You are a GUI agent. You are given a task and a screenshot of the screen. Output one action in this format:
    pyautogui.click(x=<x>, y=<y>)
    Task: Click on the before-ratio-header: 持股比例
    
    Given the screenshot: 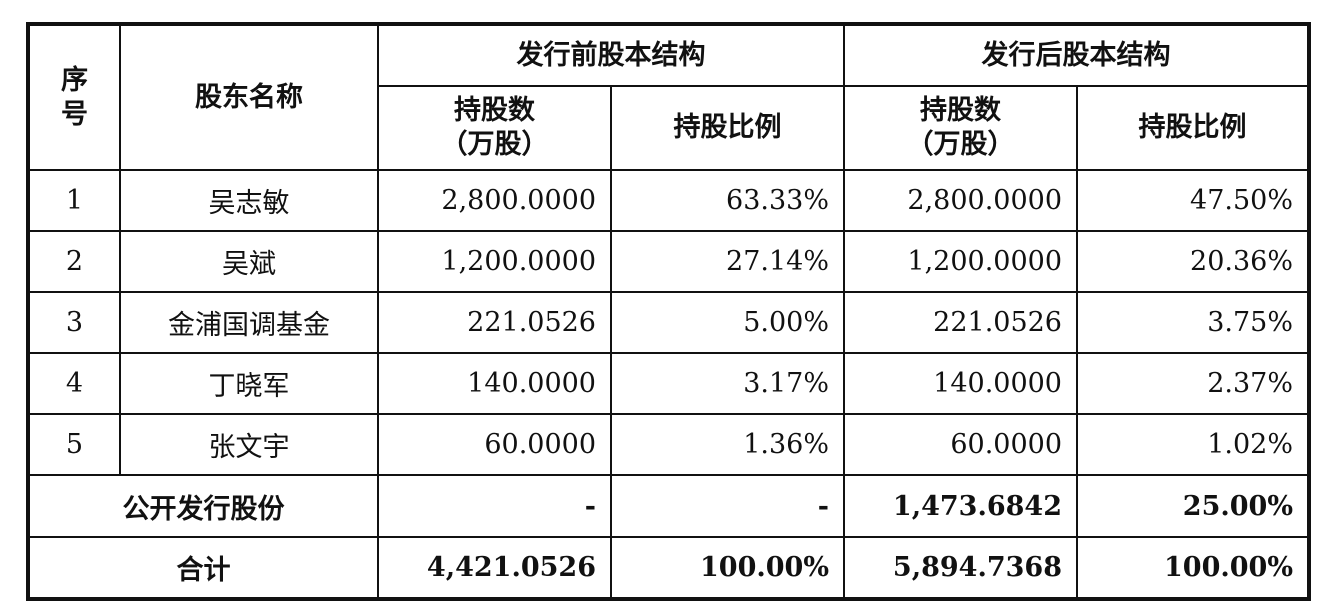 What is the action you would take?
    pyautogui.click(x=727, y=128)
    